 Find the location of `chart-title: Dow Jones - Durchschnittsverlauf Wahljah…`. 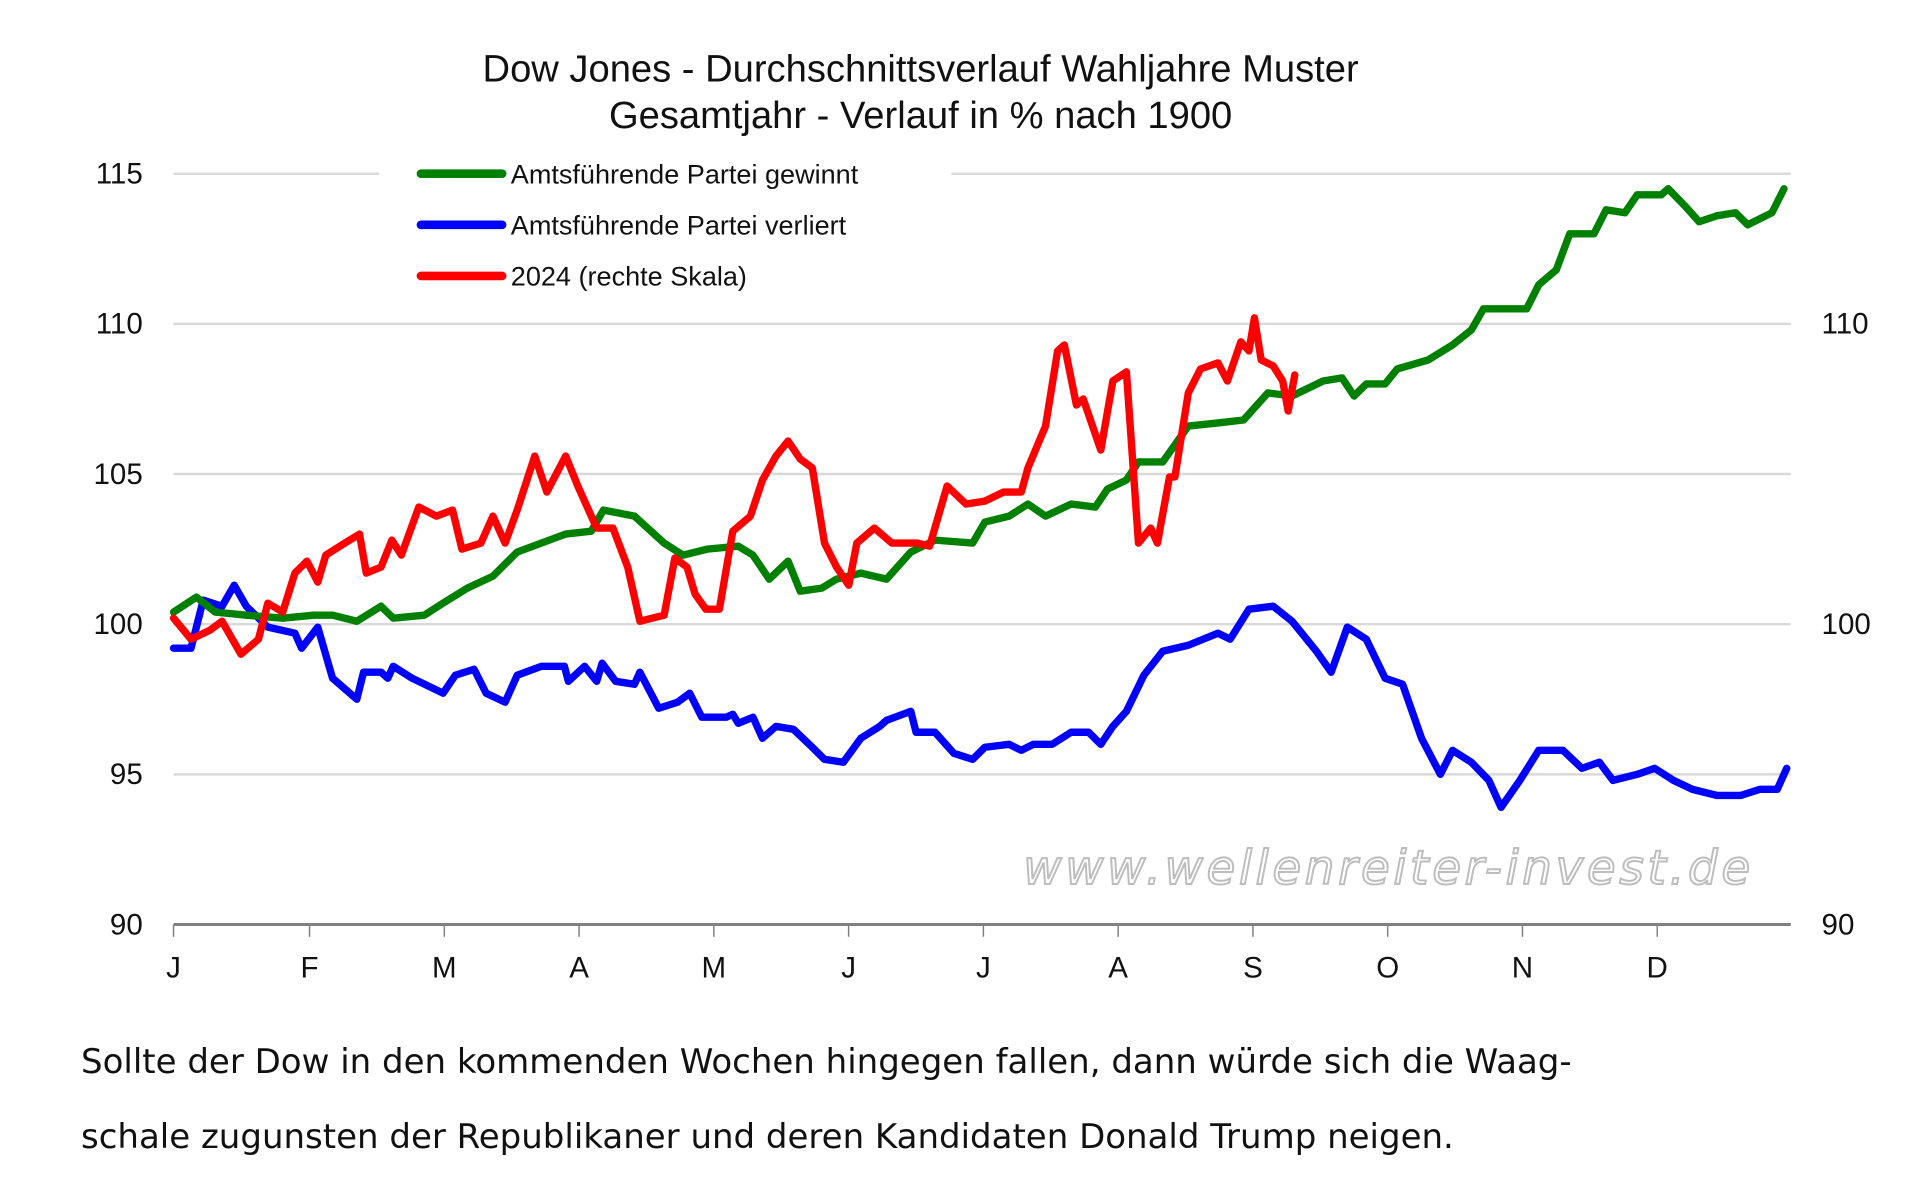

chart-title: Dow Jones - Durchschnittsverlauf Wahljah… is located at coordinates (921, 68).